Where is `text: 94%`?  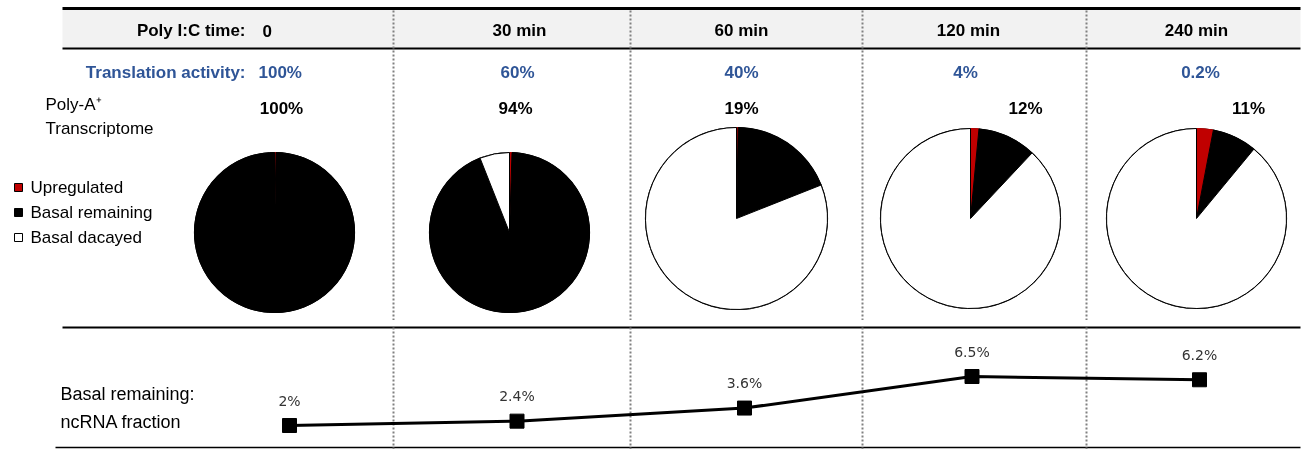 text: 94% is located at coordinates (515, 108).